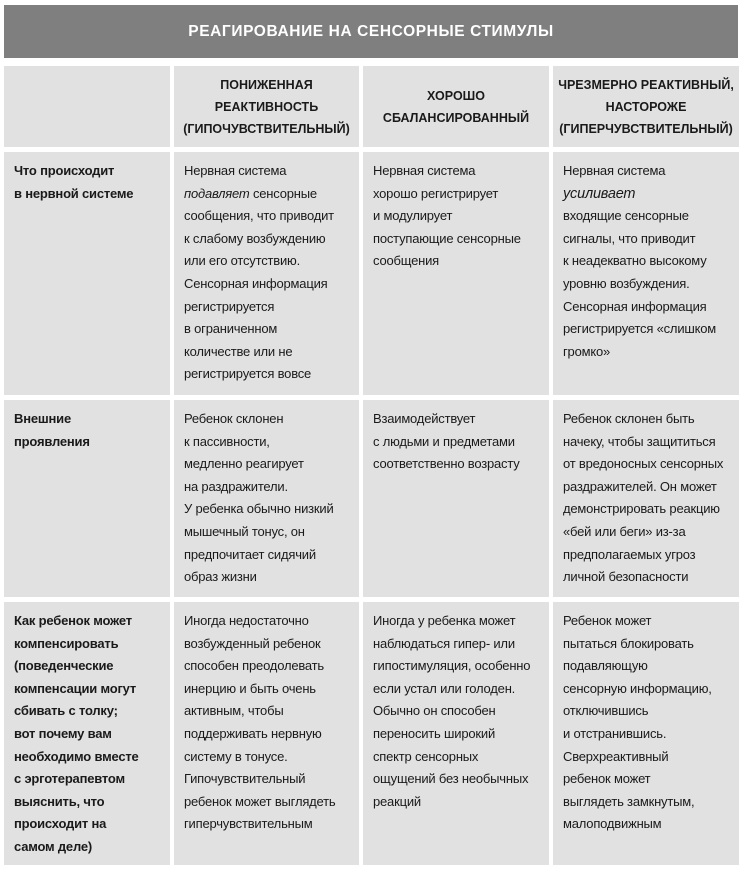 The width and height of the screenshot is (740, 869). What do you see at coordinates (434, 711) in the screenshot?
I see `cell-line: Обычно он способен` at bounding box center [434, 711].